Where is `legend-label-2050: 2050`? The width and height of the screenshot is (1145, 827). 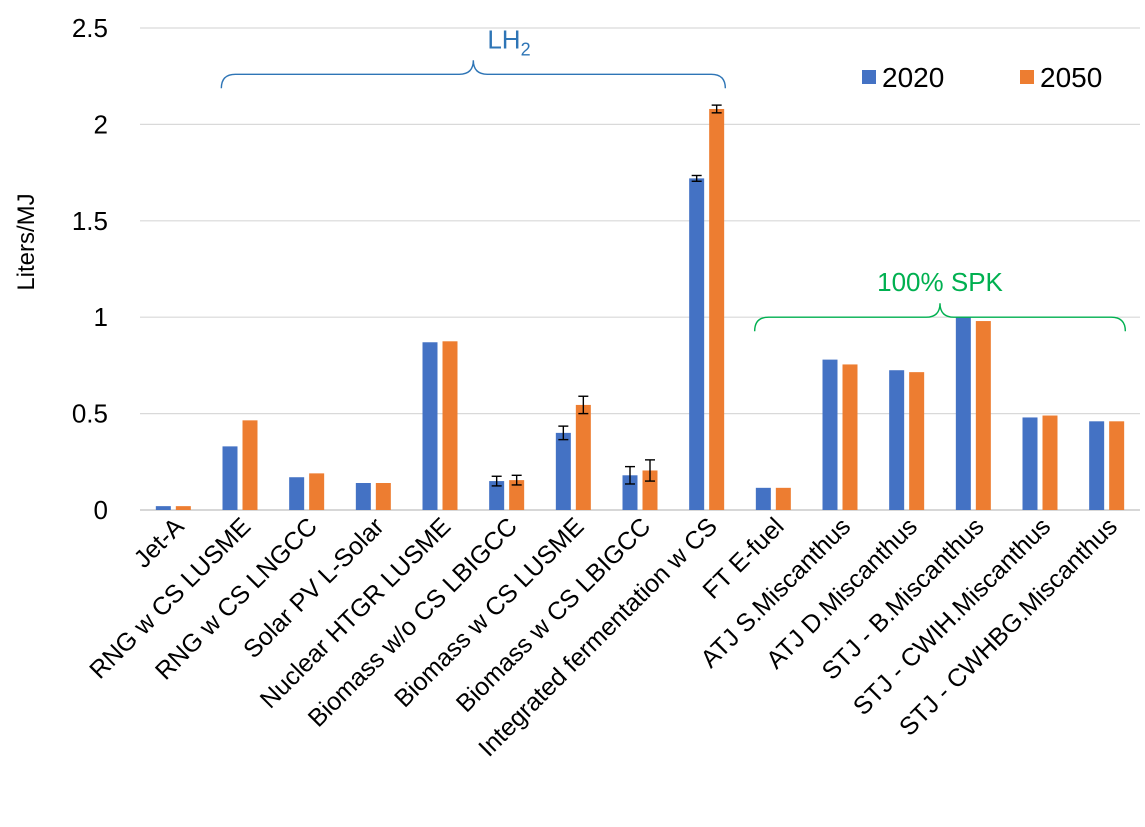 legend-label-2050: 2050 is located at coordinates (1071, 77).